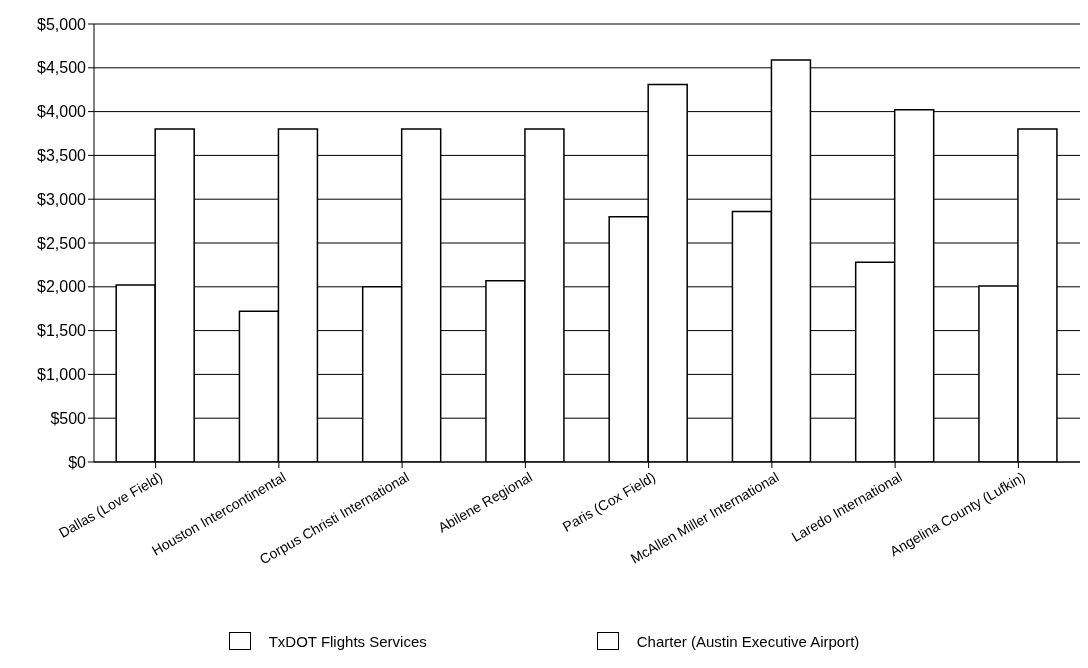 The width and height of the screenshot is (1088, 668). Describe the element at coordinates (62, 112) in the screenshot. I see `y-tick-label: $4,000` at that location.